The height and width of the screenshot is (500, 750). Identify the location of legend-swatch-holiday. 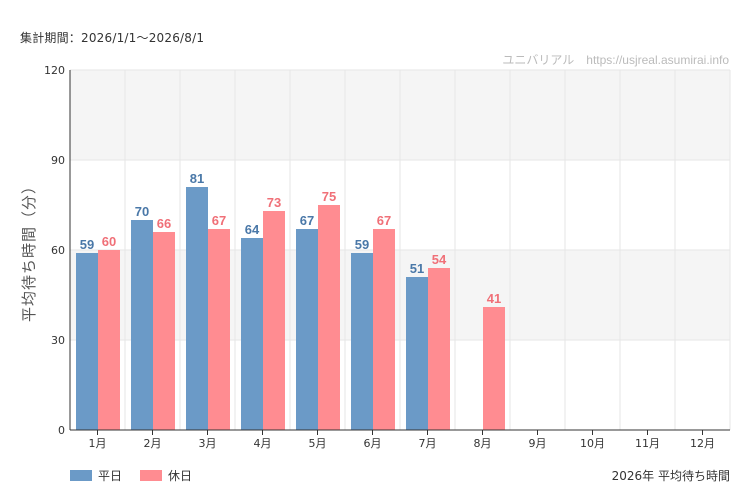
(151, 475).